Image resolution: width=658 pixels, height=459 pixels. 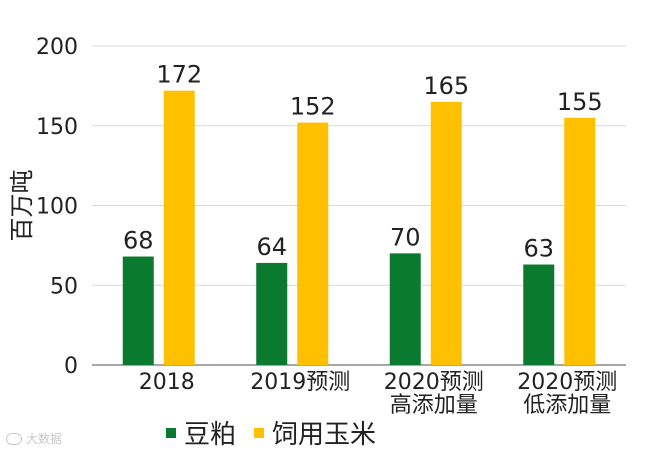 What do you see at coordinates (22, 206) in the screenshot?
I see `y-axis-label: 百万吨` at bounding box center [22, 206].